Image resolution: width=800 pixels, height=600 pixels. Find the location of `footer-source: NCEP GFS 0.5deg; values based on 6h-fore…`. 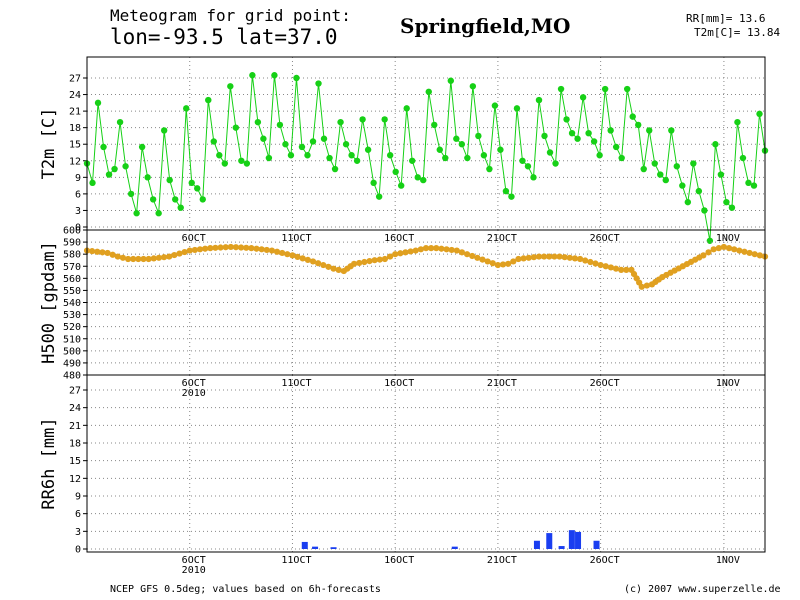

footer-source: NCEP GFS 0.5deg; values based on 6h-fore… is located at coordinates (245, 589).